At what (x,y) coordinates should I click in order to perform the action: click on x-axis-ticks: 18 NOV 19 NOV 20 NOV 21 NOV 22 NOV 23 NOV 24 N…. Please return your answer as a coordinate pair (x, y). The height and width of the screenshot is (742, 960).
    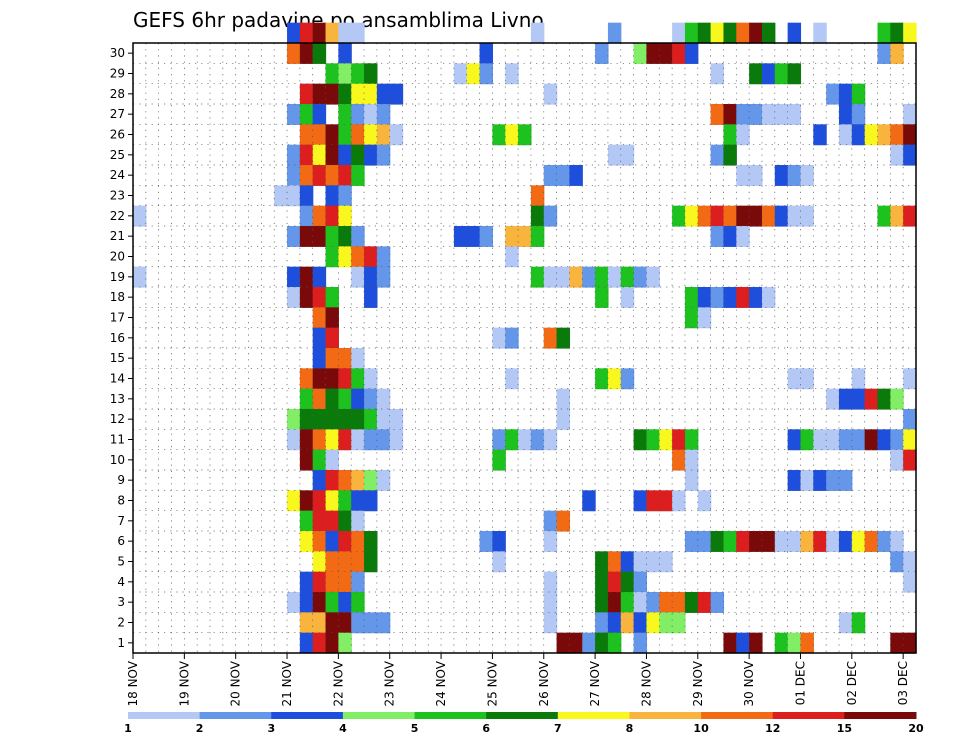
    Looking at the image, I should click on (518, 680).